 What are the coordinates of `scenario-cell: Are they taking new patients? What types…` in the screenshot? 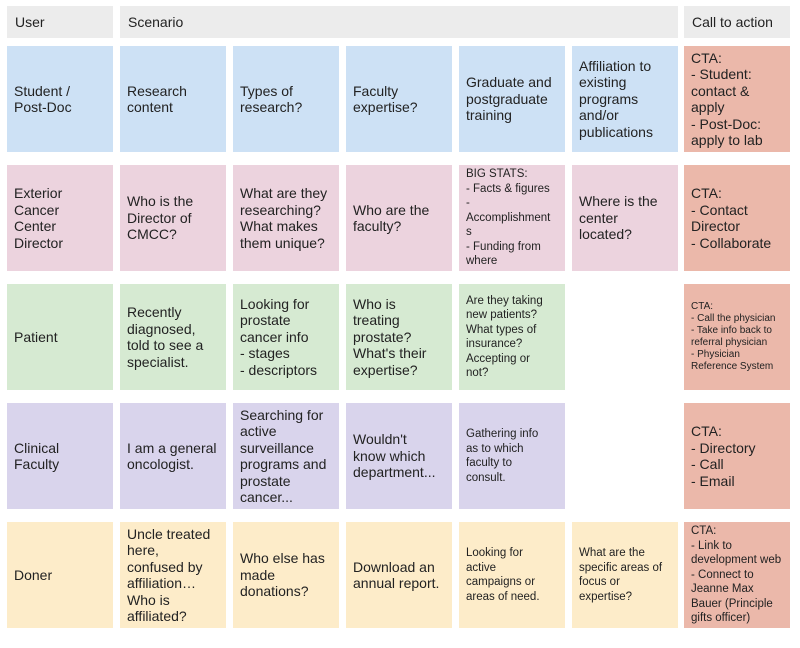 It's located at (512, 337).